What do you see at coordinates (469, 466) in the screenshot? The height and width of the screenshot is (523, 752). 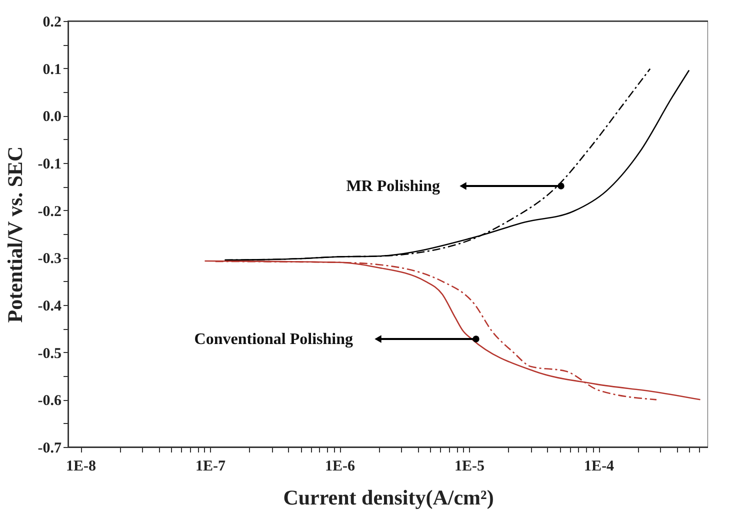 I see `x-tick-label: 1E-5` at bounding box center [469, 466].